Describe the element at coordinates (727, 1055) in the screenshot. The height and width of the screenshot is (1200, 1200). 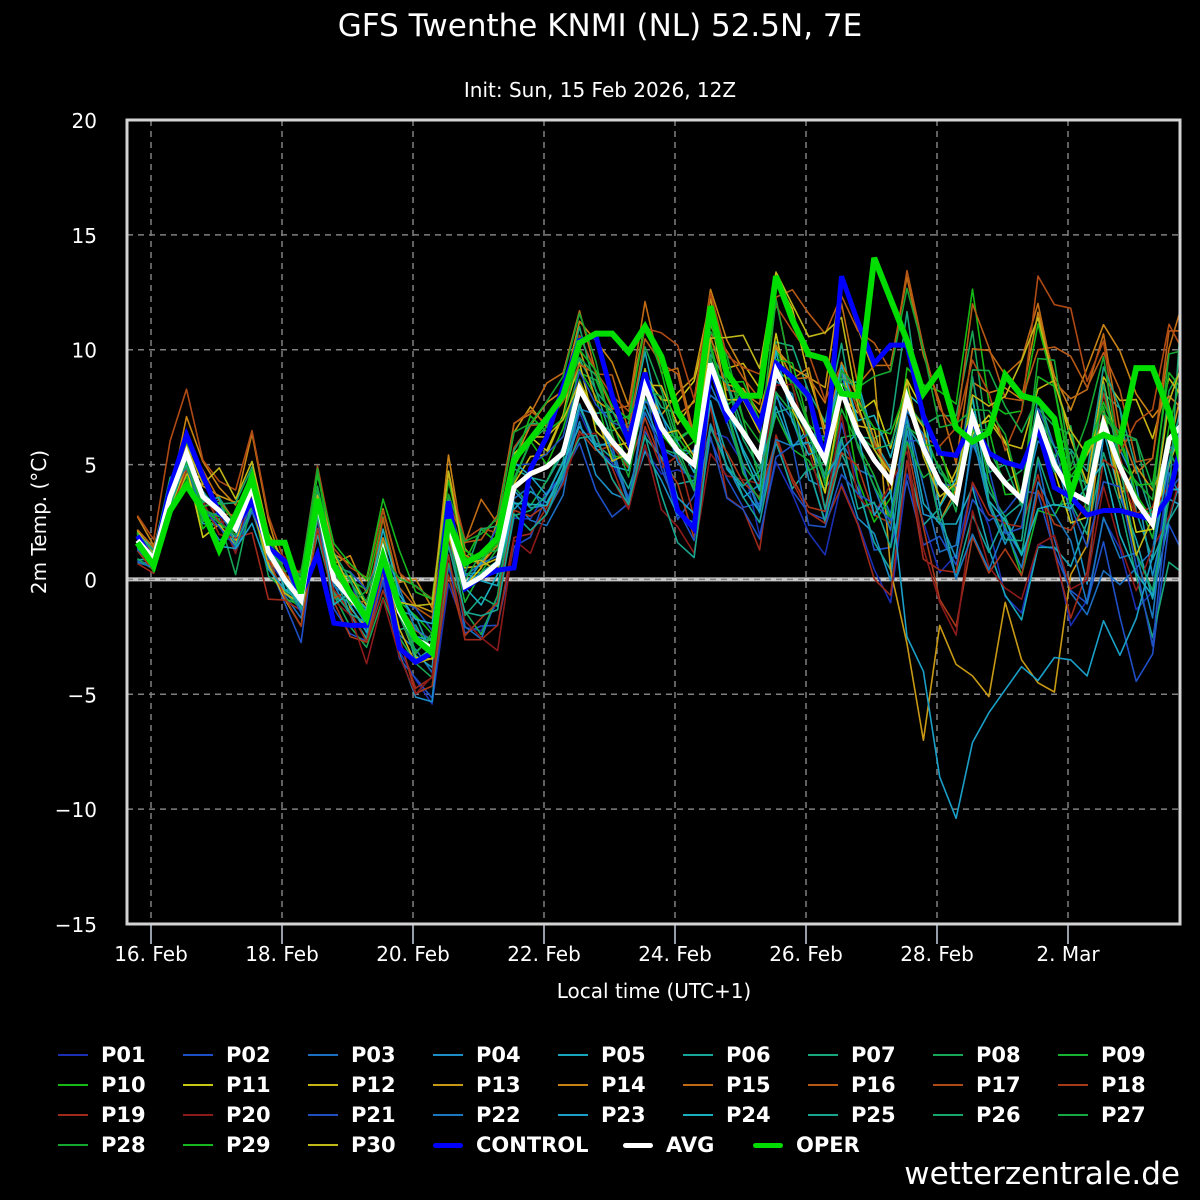
I see `legend-item-p06: P06` at that location.